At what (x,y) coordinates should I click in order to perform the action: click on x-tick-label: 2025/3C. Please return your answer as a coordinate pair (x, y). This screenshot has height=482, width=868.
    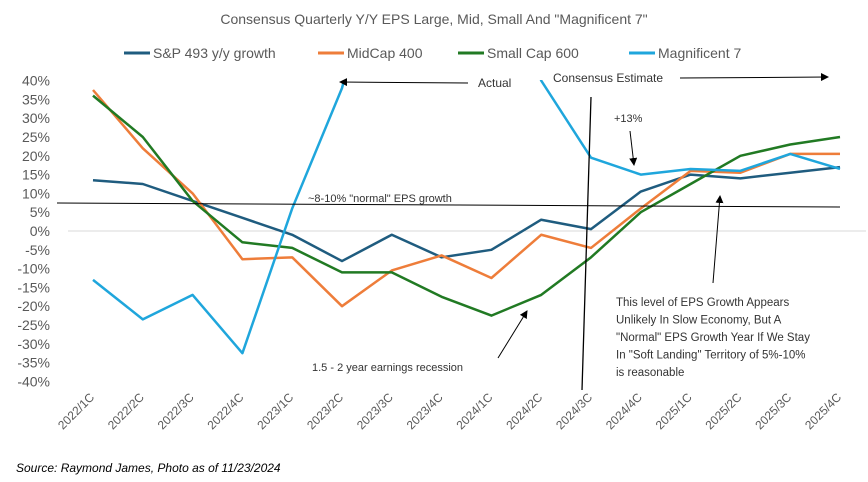
    Looking at the image, I should click on (773, 411).